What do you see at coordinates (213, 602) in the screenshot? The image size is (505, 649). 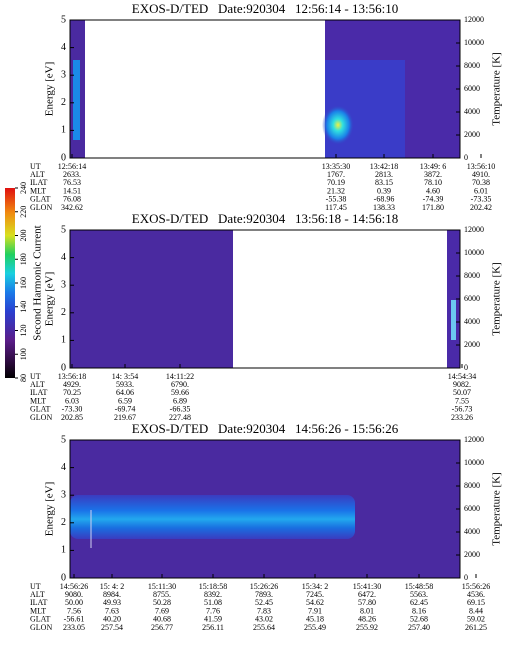 I see `ephemeris-value: 51.08` at bounding box center [213, 602].